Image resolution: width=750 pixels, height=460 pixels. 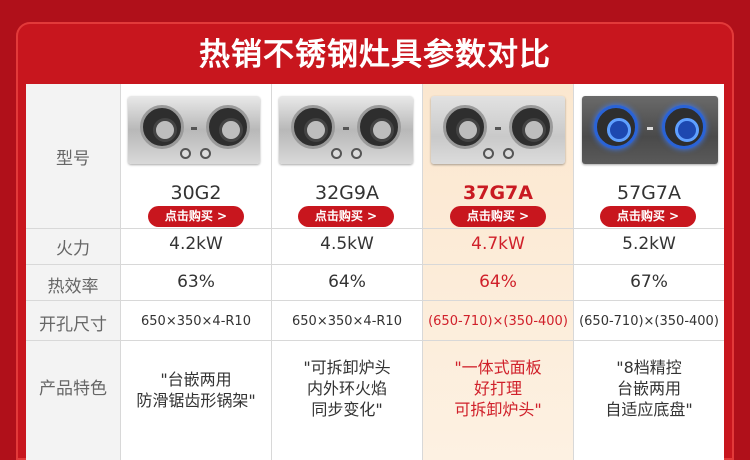 I want to click on feature-line: 台嵌两用, so click(x=648, y=388).